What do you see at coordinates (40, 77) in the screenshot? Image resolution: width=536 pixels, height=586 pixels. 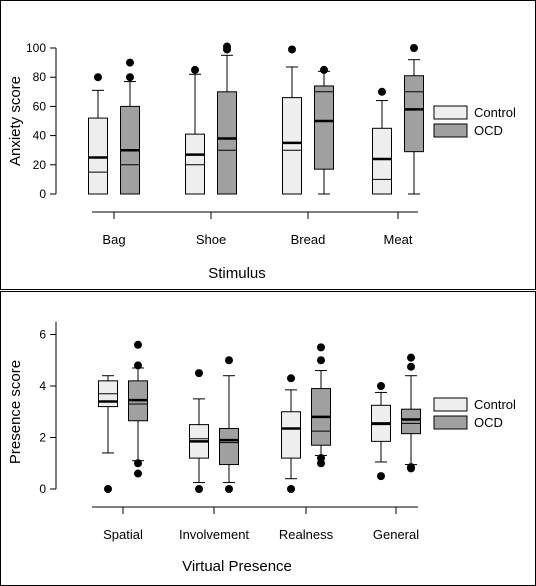 I see `y-tick-label: 80` at bounding box center [40, 77].